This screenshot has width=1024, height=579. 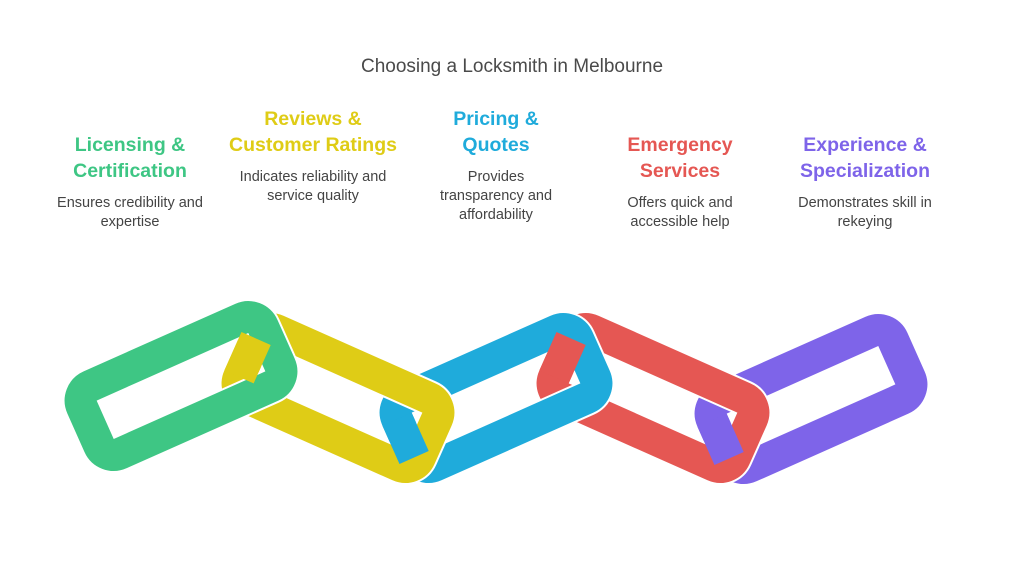 I want to click on item-heading: Pricing & Quotes, so click(x=496, y=132).